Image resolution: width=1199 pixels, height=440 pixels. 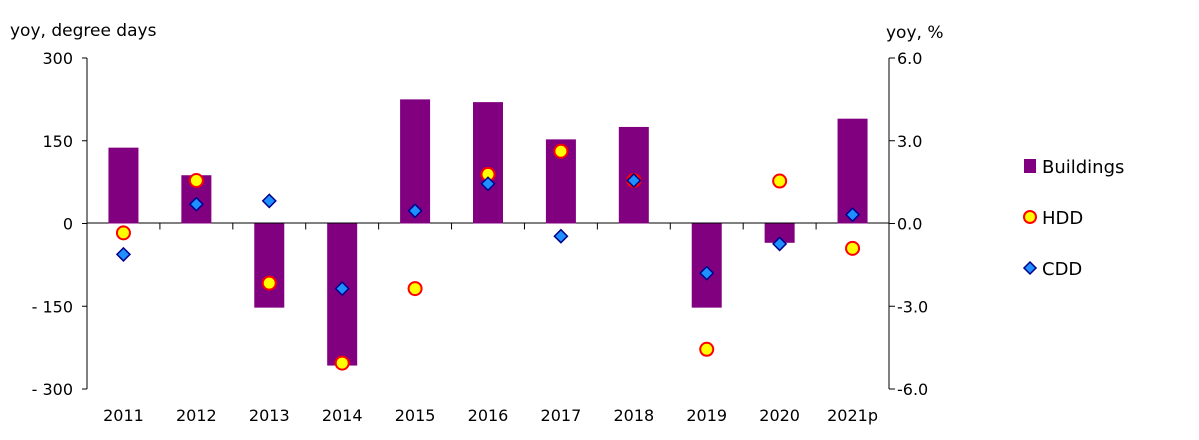 What do you see at coordinates (912, 306) in the screenshot?
I see `y-right-tick-label: -3.0` at bounding box center [912, 306].